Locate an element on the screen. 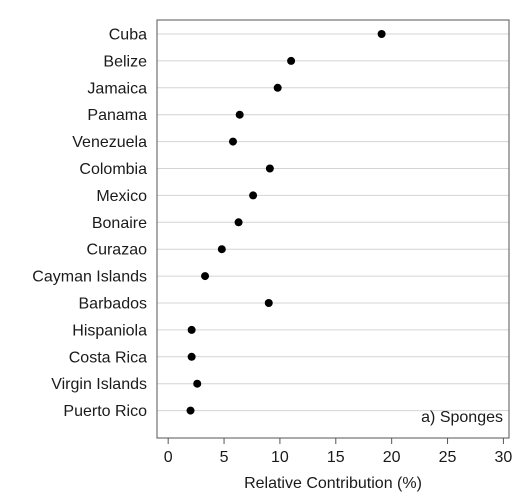  panel-annotation: a) Sponges is located at coordinates (462, 417).